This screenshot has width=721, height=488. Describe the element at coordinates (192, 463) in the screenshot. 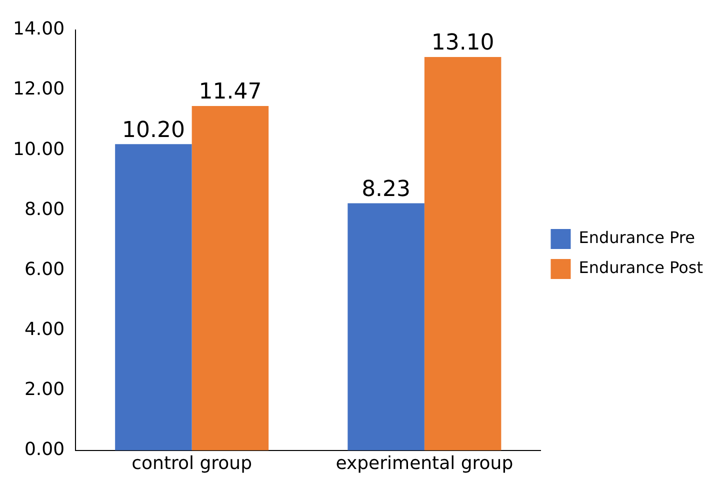

I see `x-tick-label: control group` at that location.